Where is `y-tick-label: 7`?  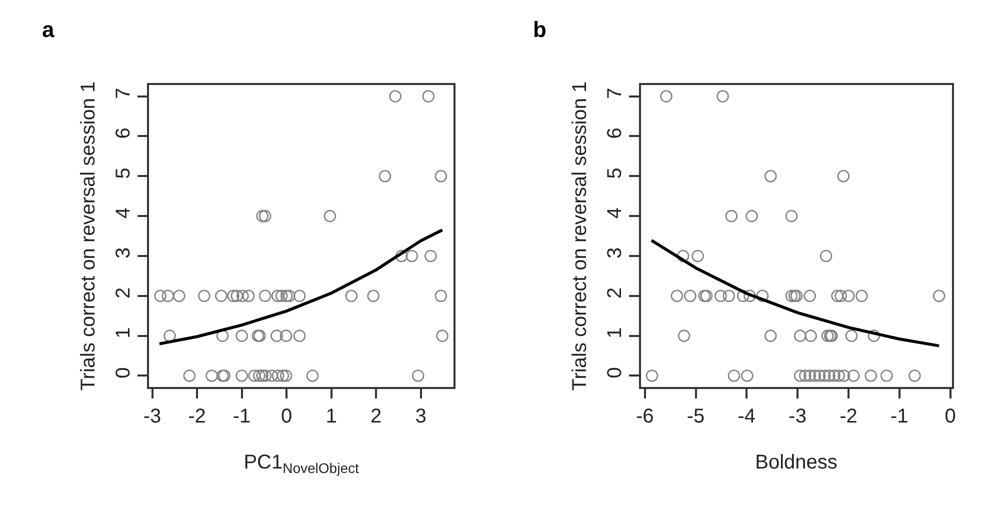 y-tick-label: 7 is located at coordinates (123, 93).